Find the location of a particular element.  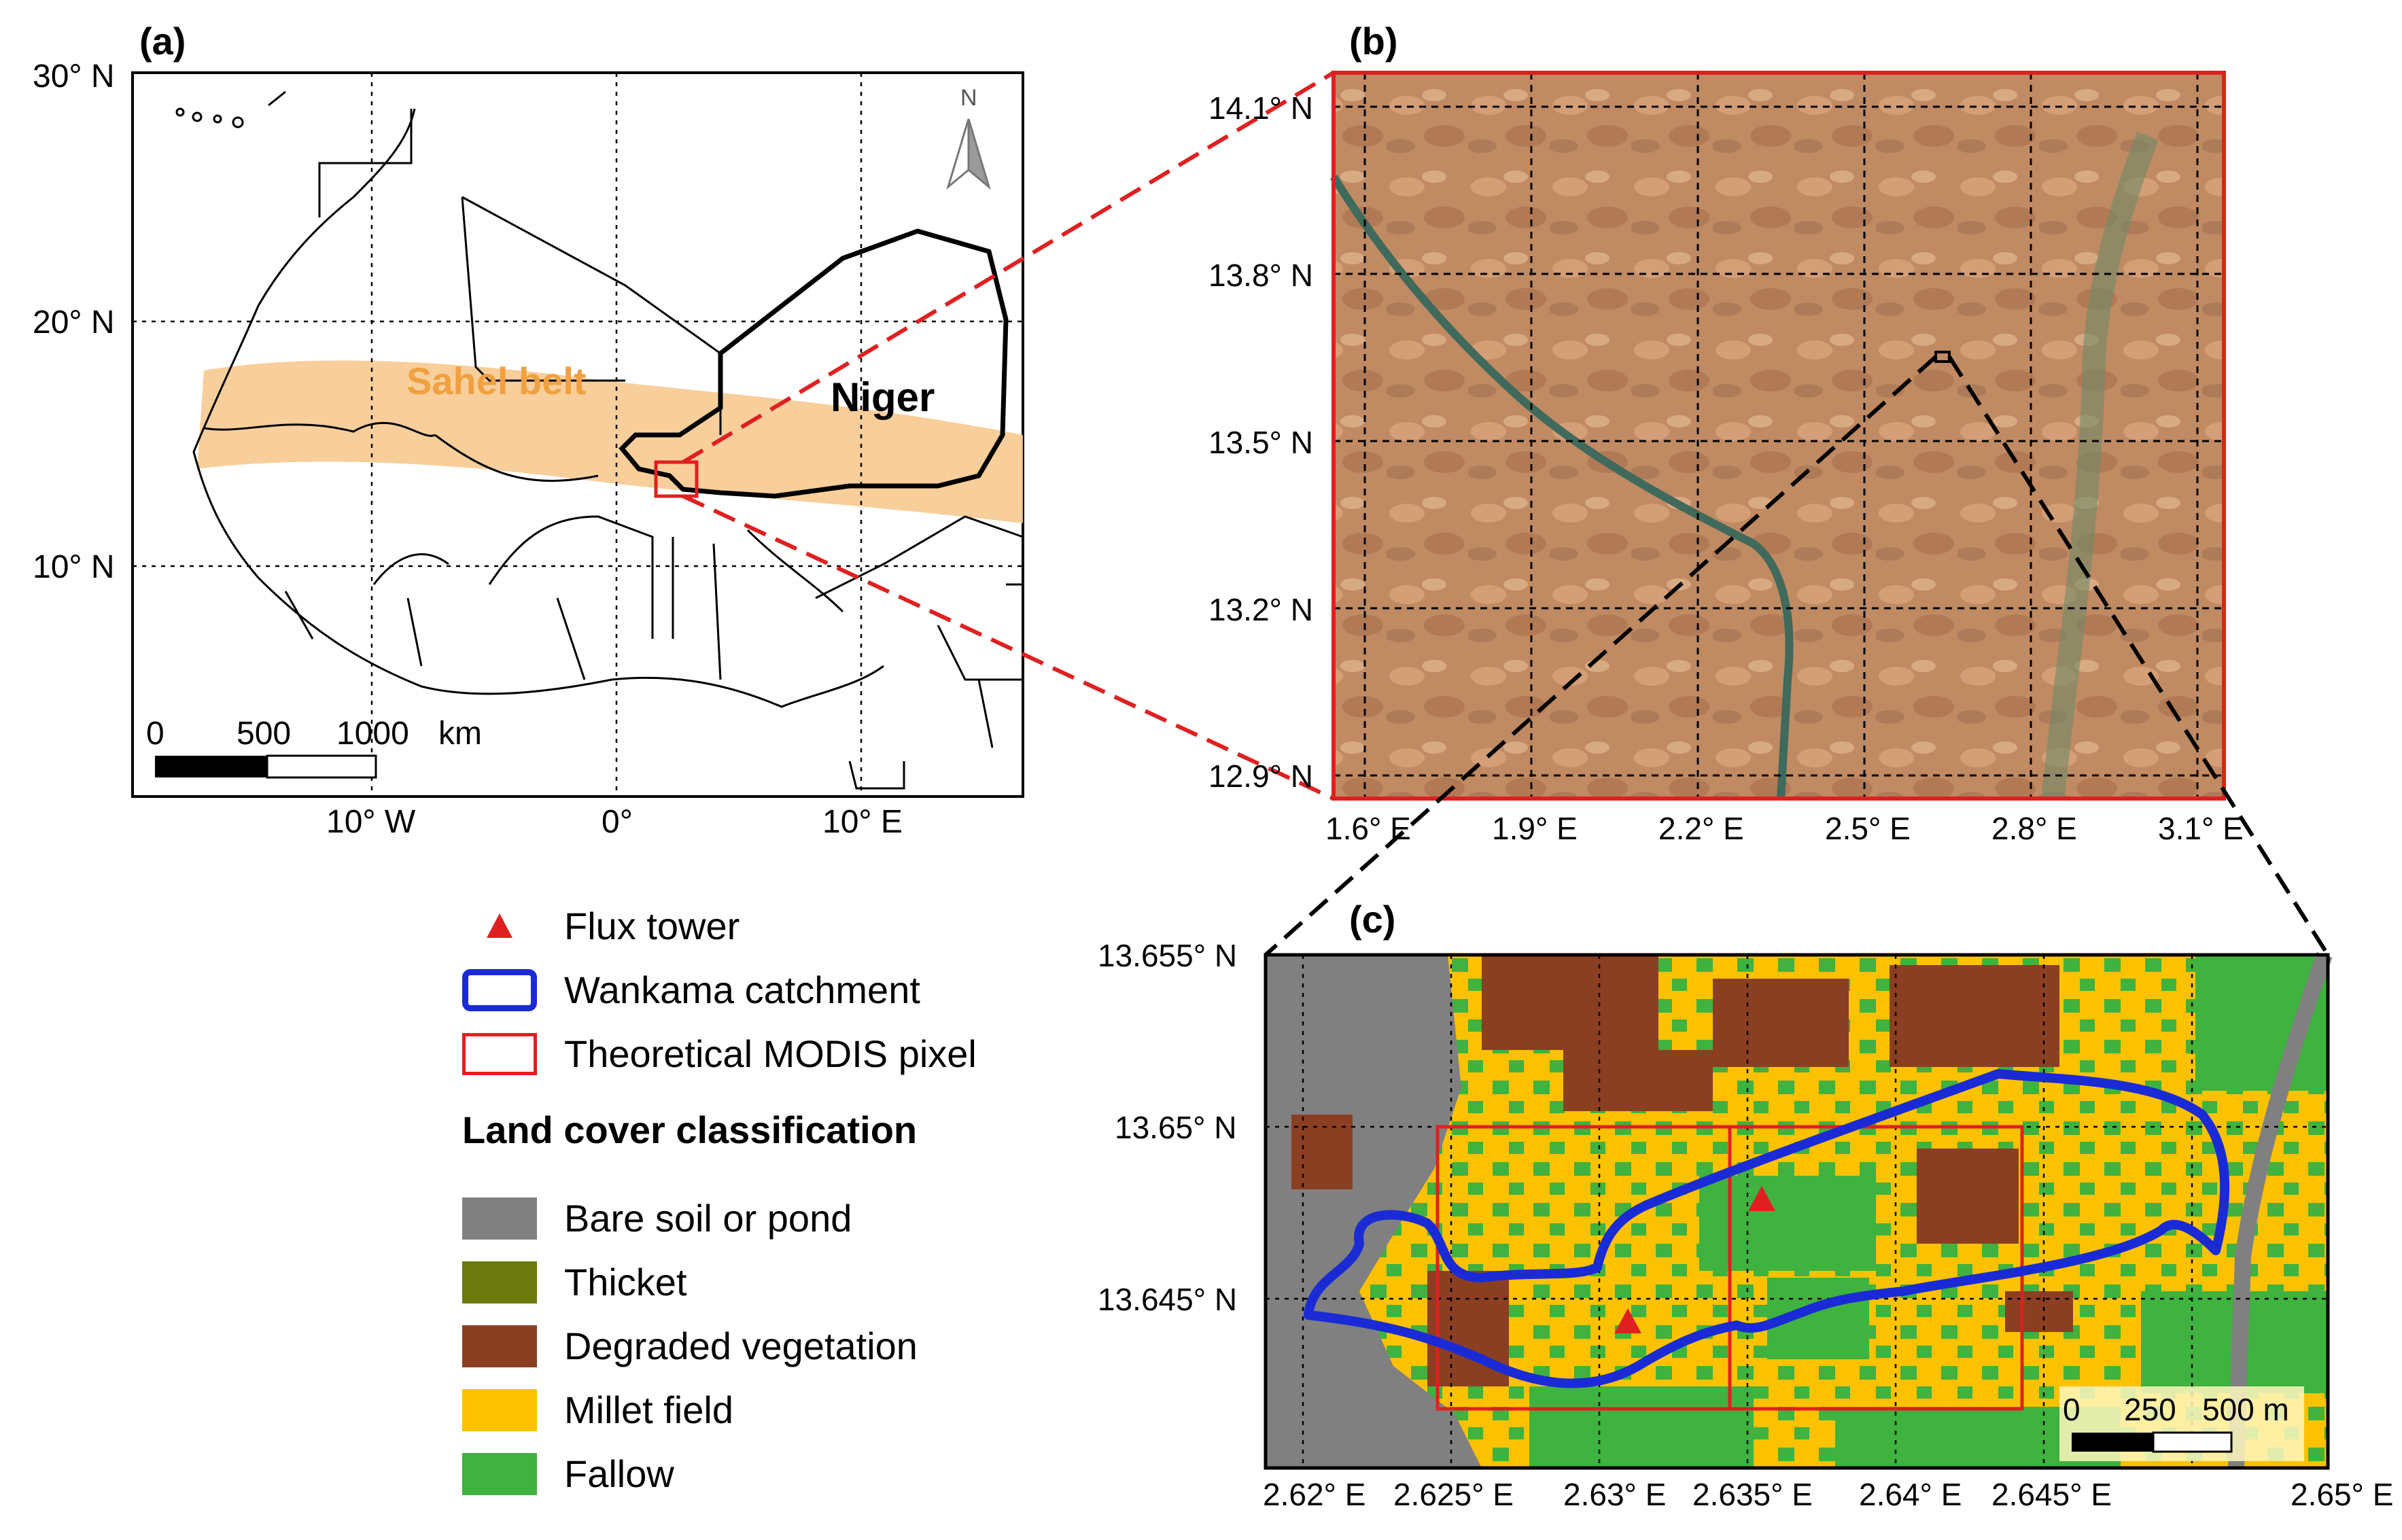

panel-b-lat-13-5: 13.5° N is located at coordinates (1260, 443).